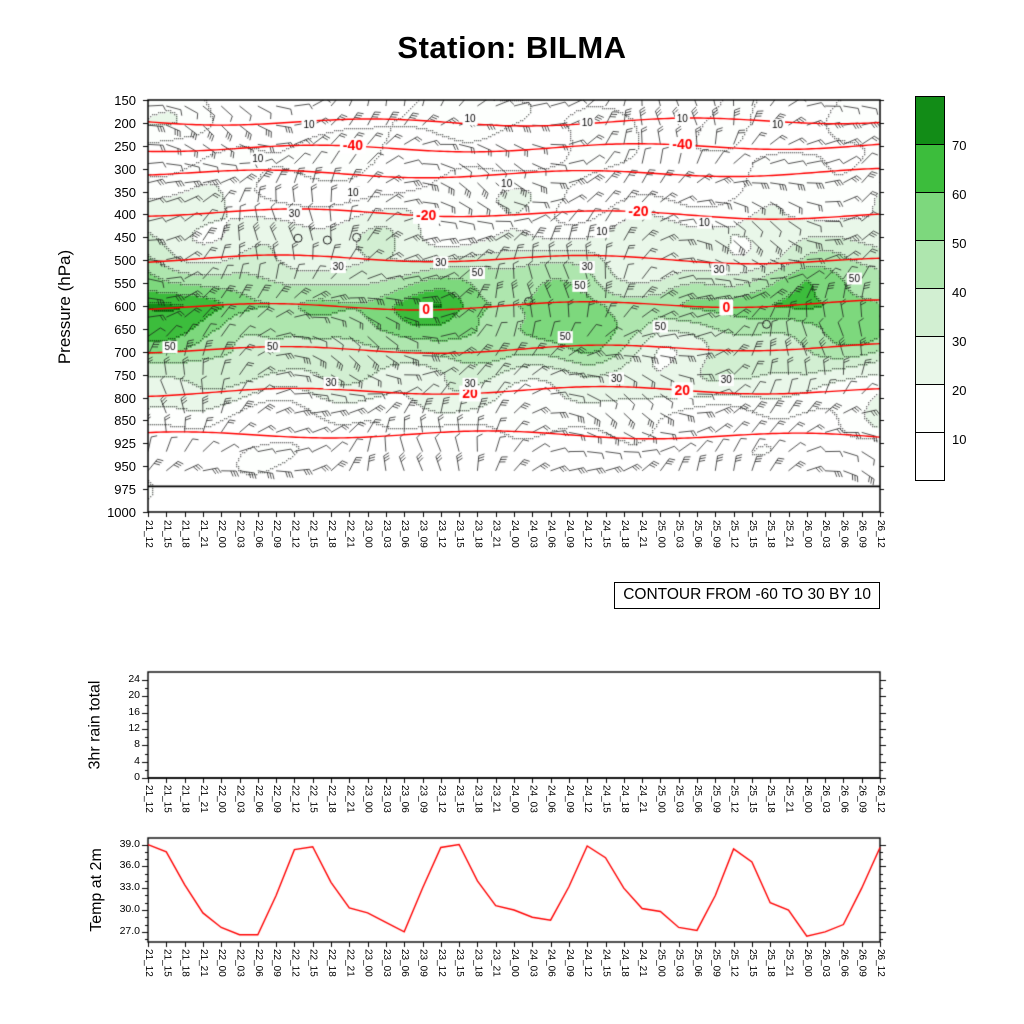  What do you see at coordinates (844, 534) in the screenshot?
I see `time-tick-label: 26_06` at bounding box center [844, 534].